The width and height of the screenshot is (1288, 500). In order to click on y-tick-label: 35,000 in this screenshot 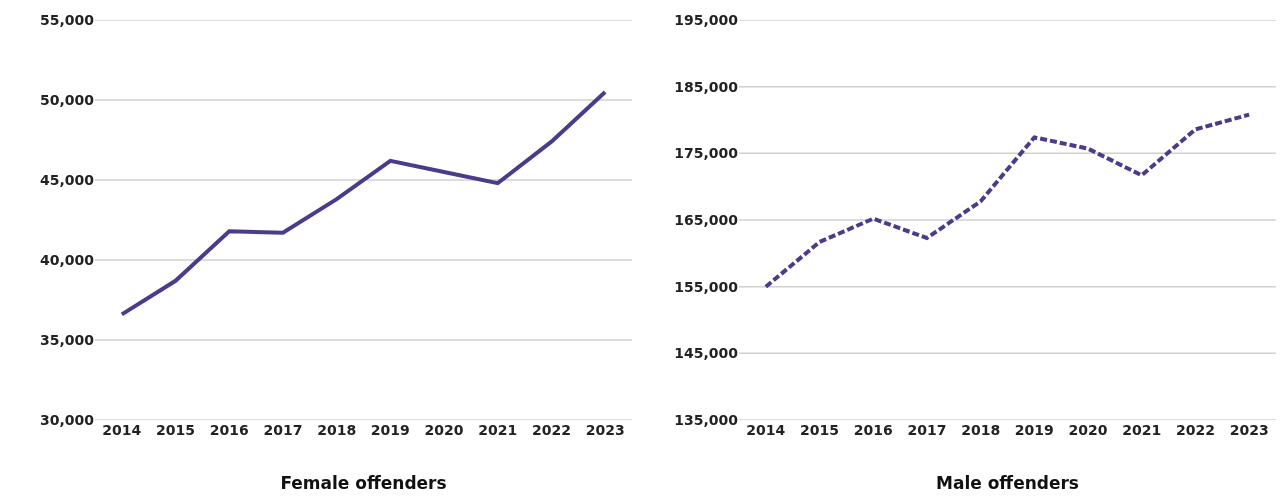, I will do `click(67, 339)`.